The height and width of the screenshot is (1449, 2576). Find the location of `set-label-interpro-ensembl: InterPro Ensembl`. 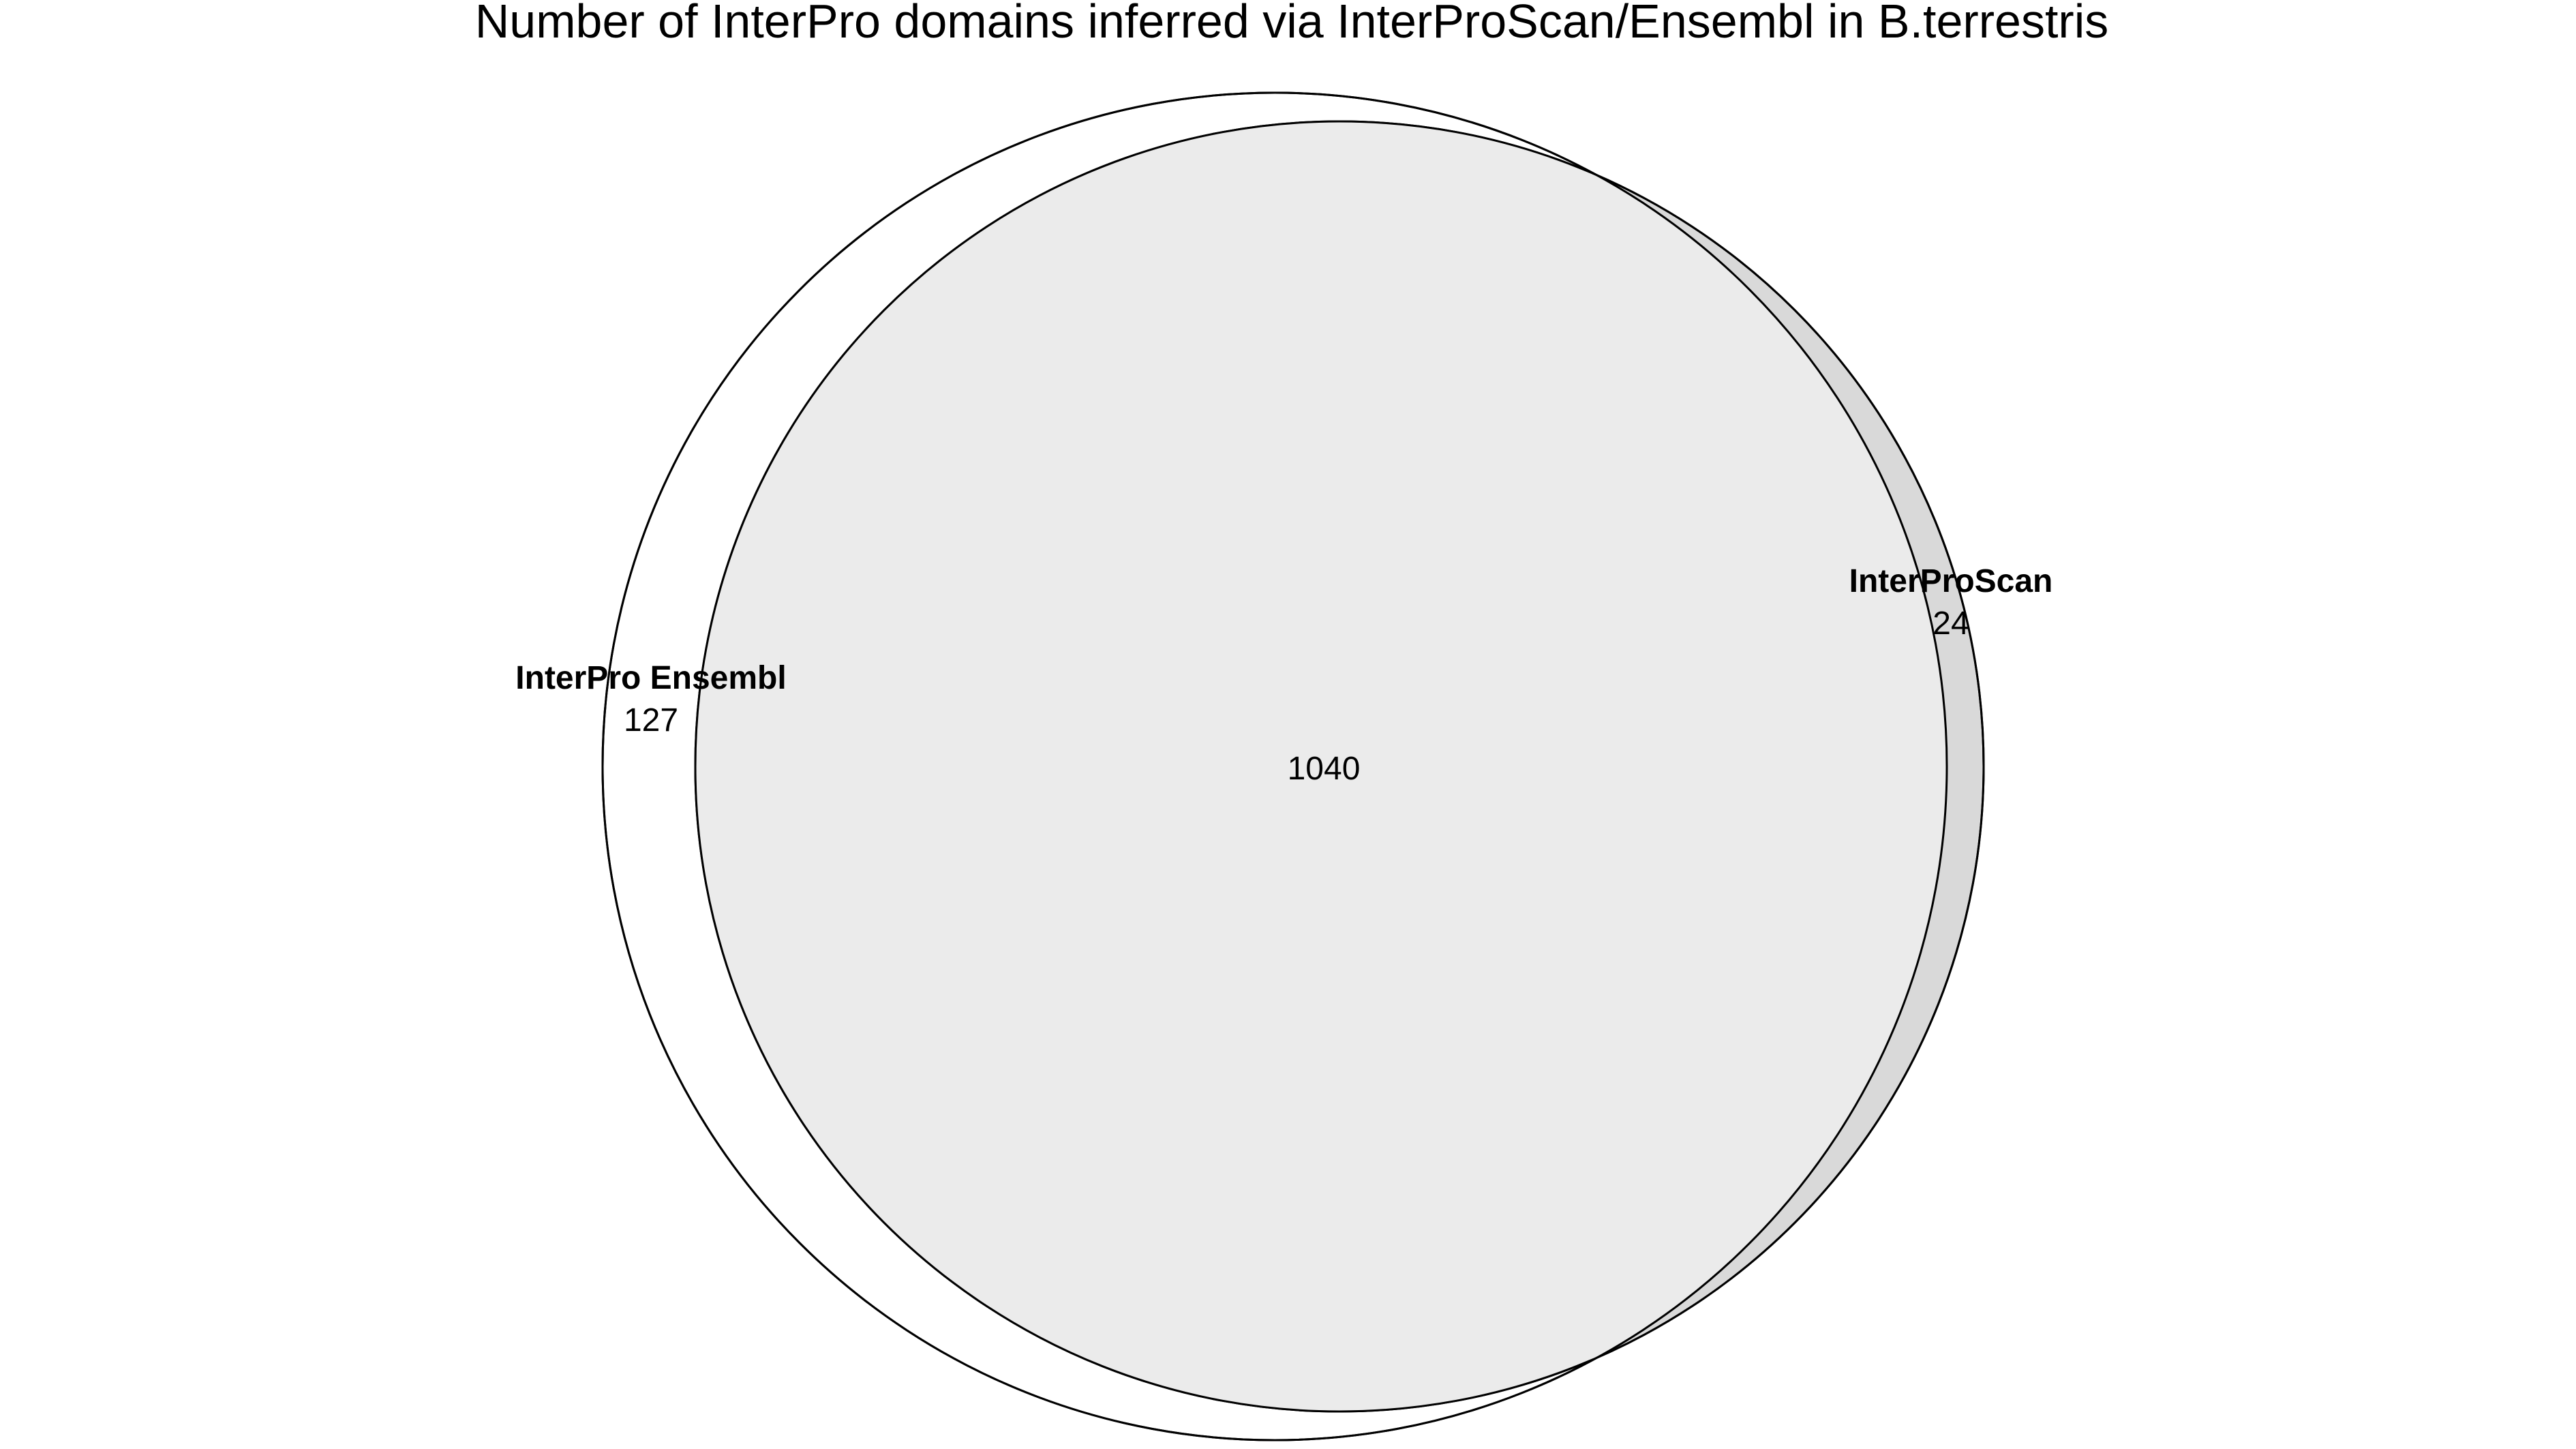

set-label-interpro-ensembl: InterPro Ensembl is located at coordinates (650, 678).